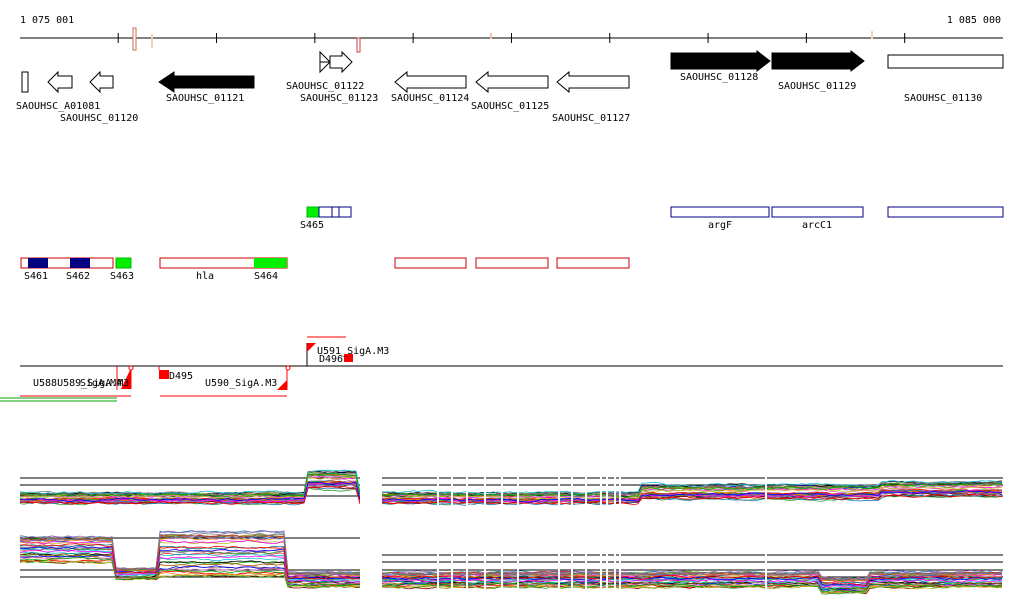  I want to click on transcript-label: U591_SigA.M3, so click(353, 351).